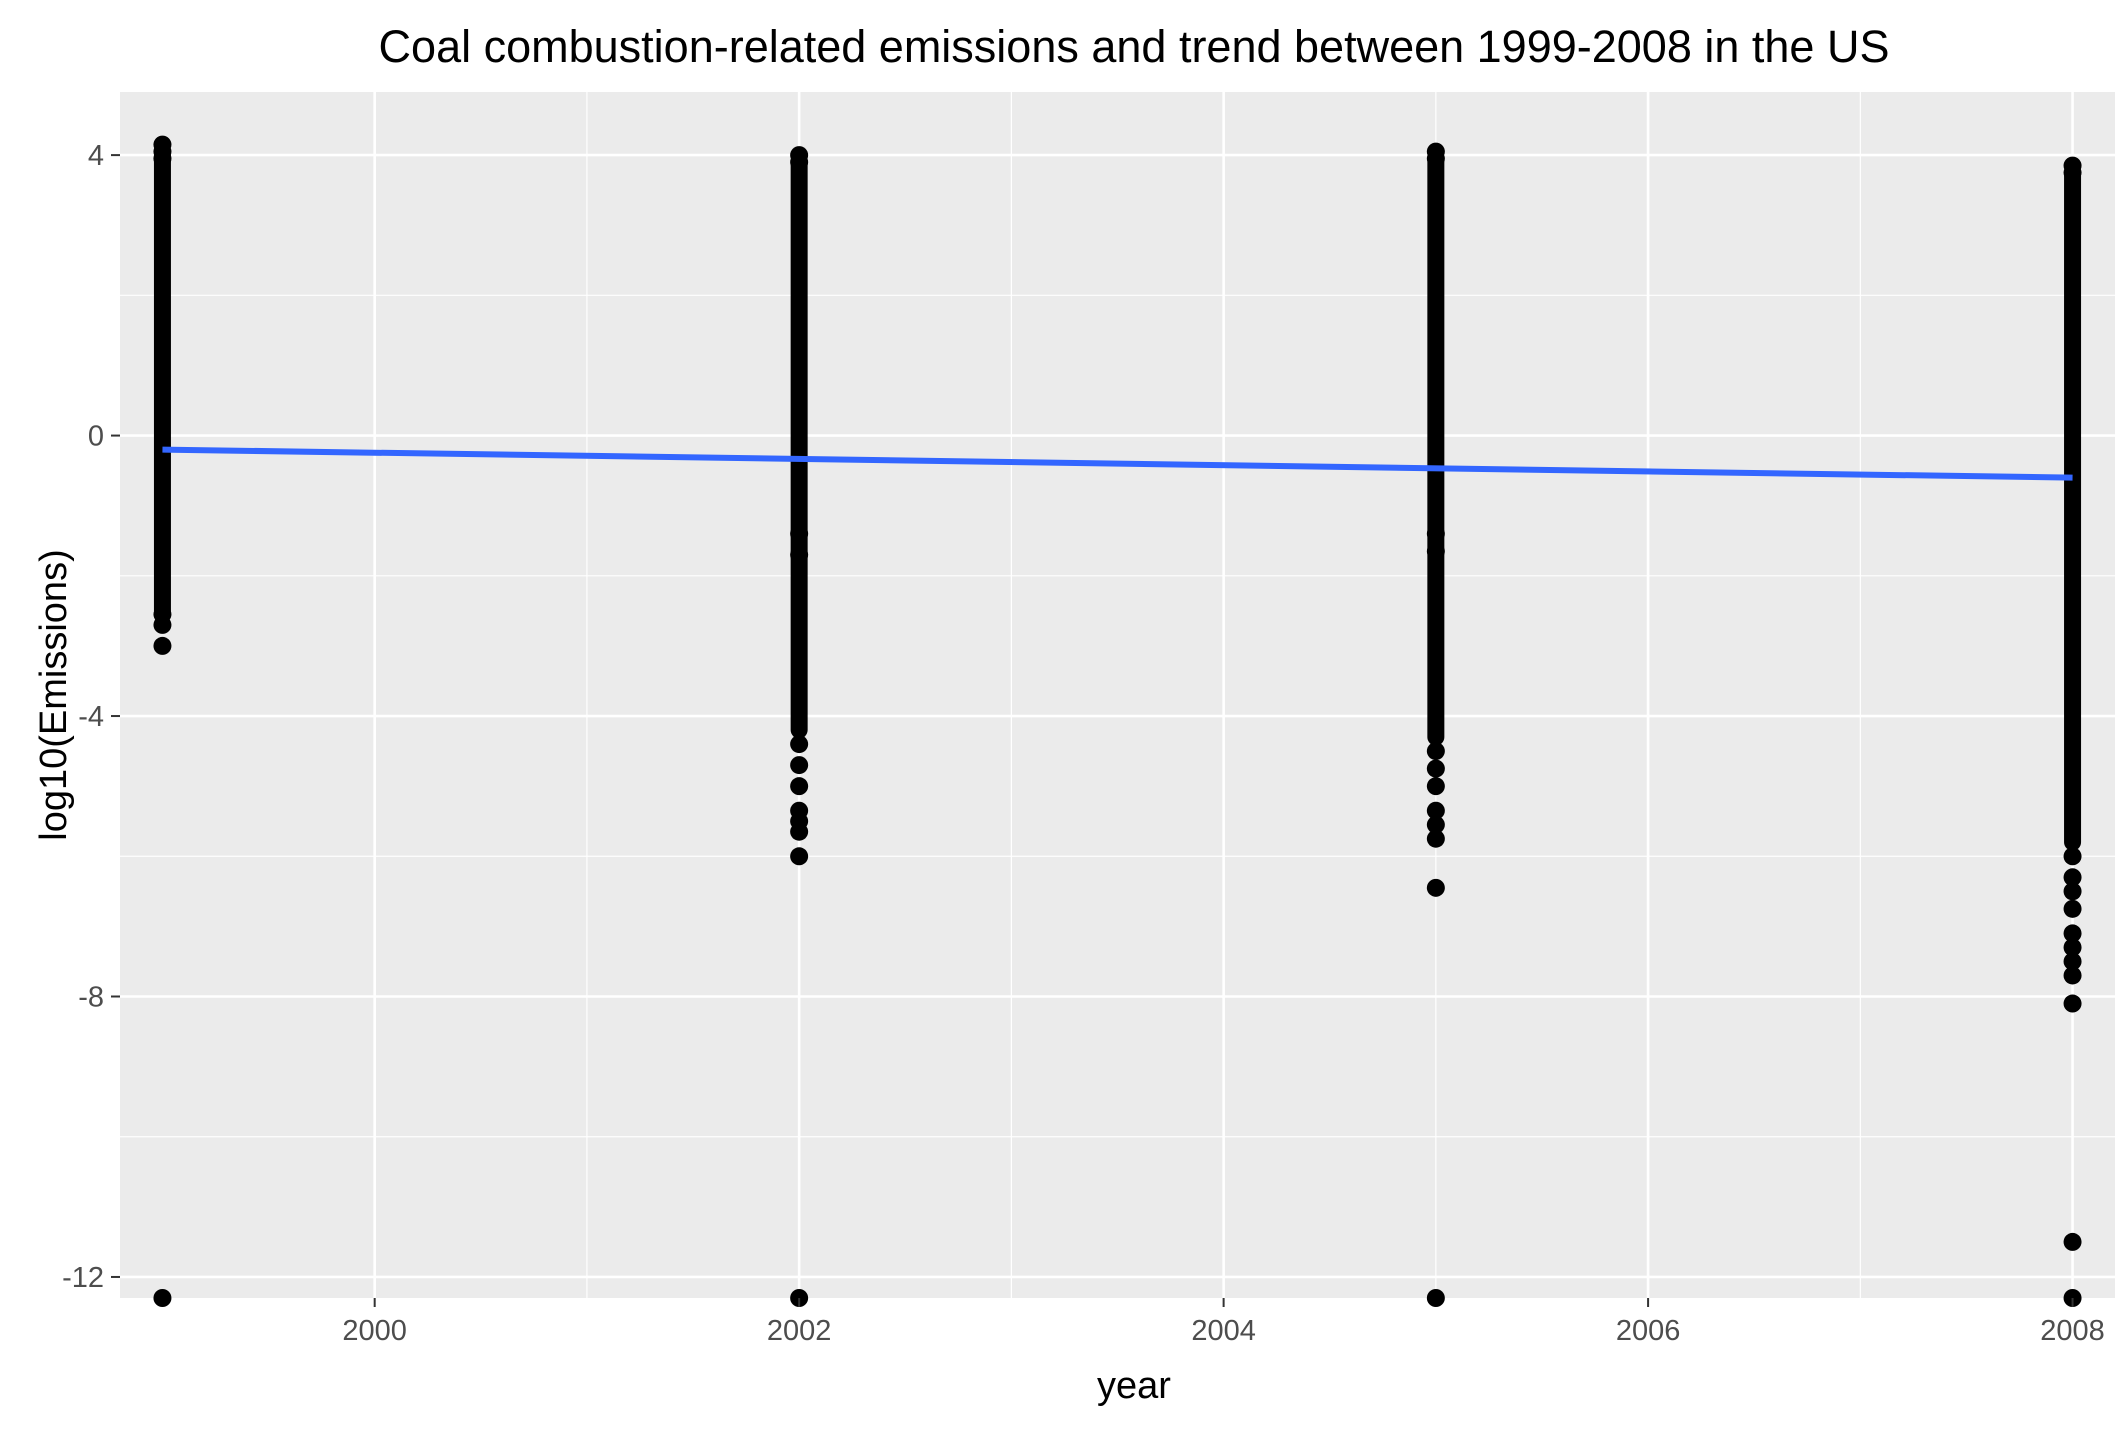 The height and width of the screenshot is (1430, 2125). I want to click on y-tick-label: -12, so click(83, 1278).